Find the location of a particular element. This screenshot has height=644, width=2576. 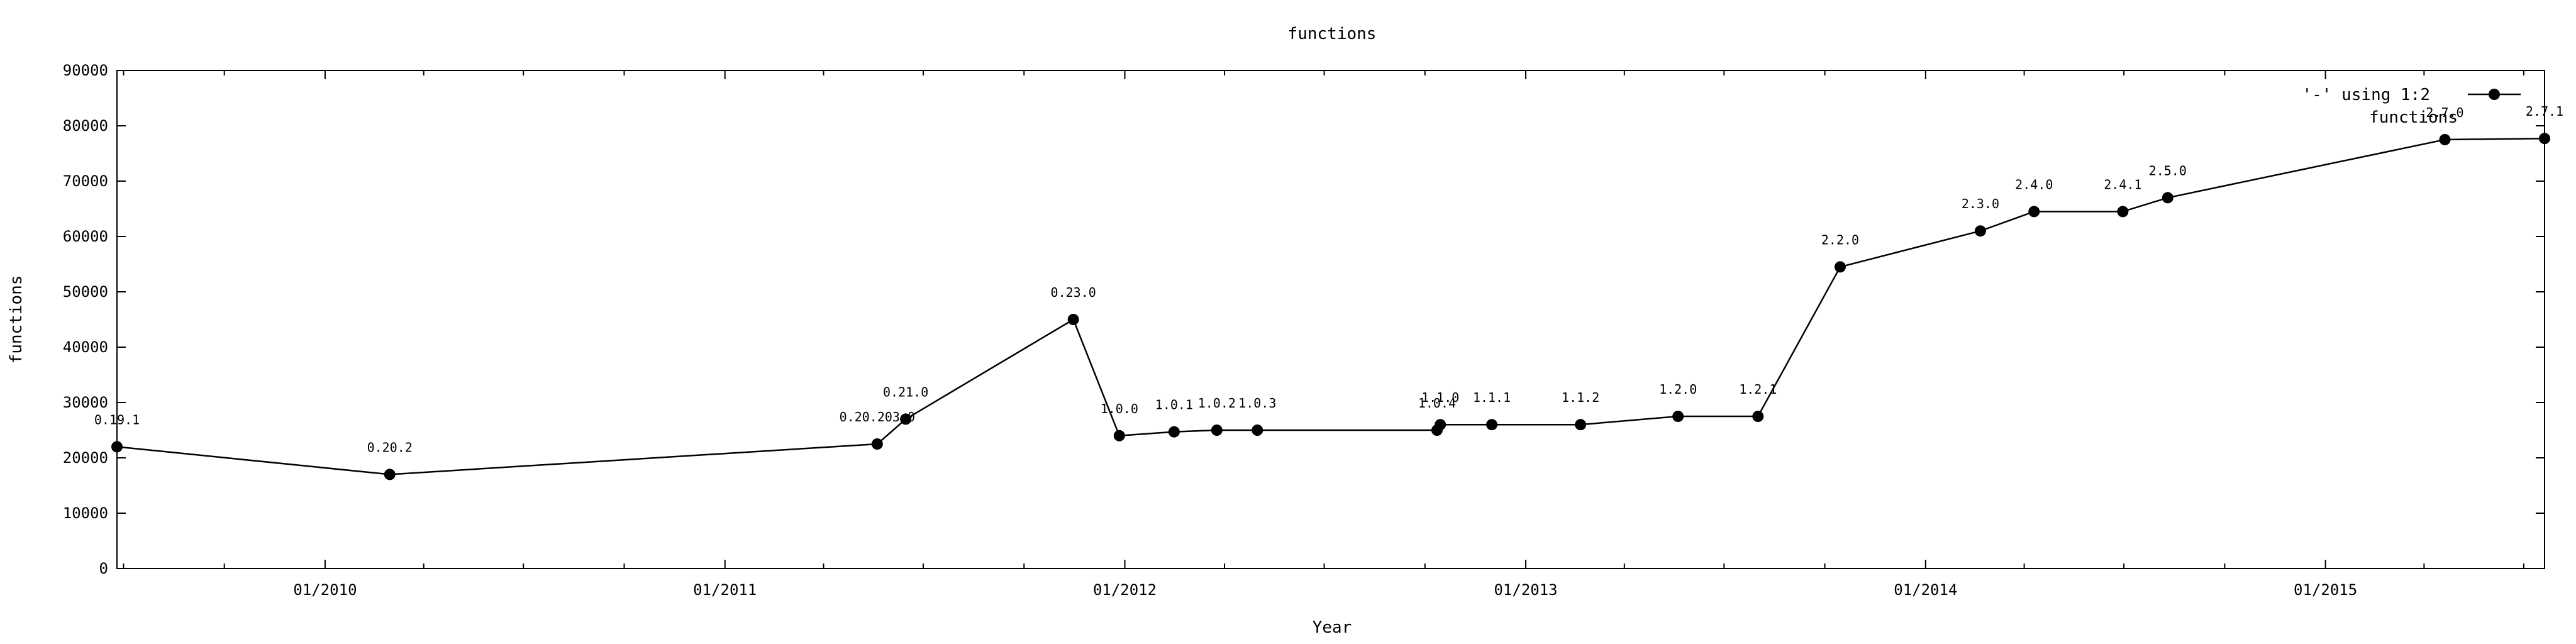

data-label: 0.21.0 is located at coordinates (905, 391).